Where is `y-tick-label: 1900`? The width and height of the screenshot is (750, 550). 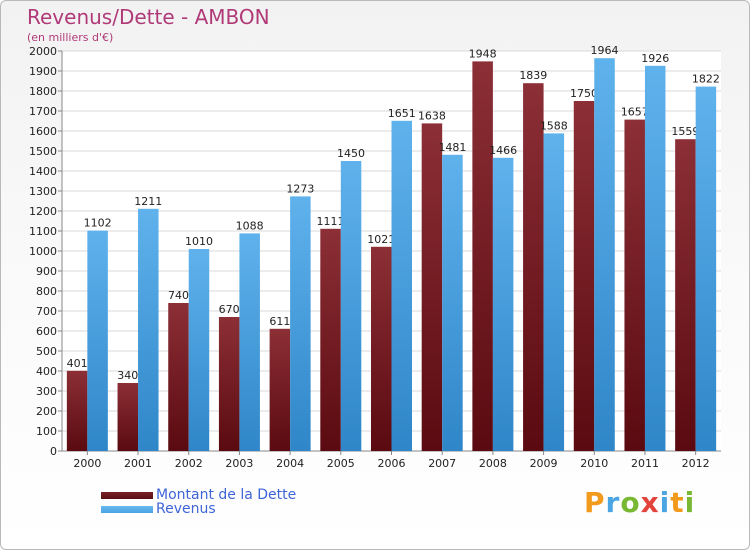
y-tick-label: 1900 is located at coordinates (43, 71).